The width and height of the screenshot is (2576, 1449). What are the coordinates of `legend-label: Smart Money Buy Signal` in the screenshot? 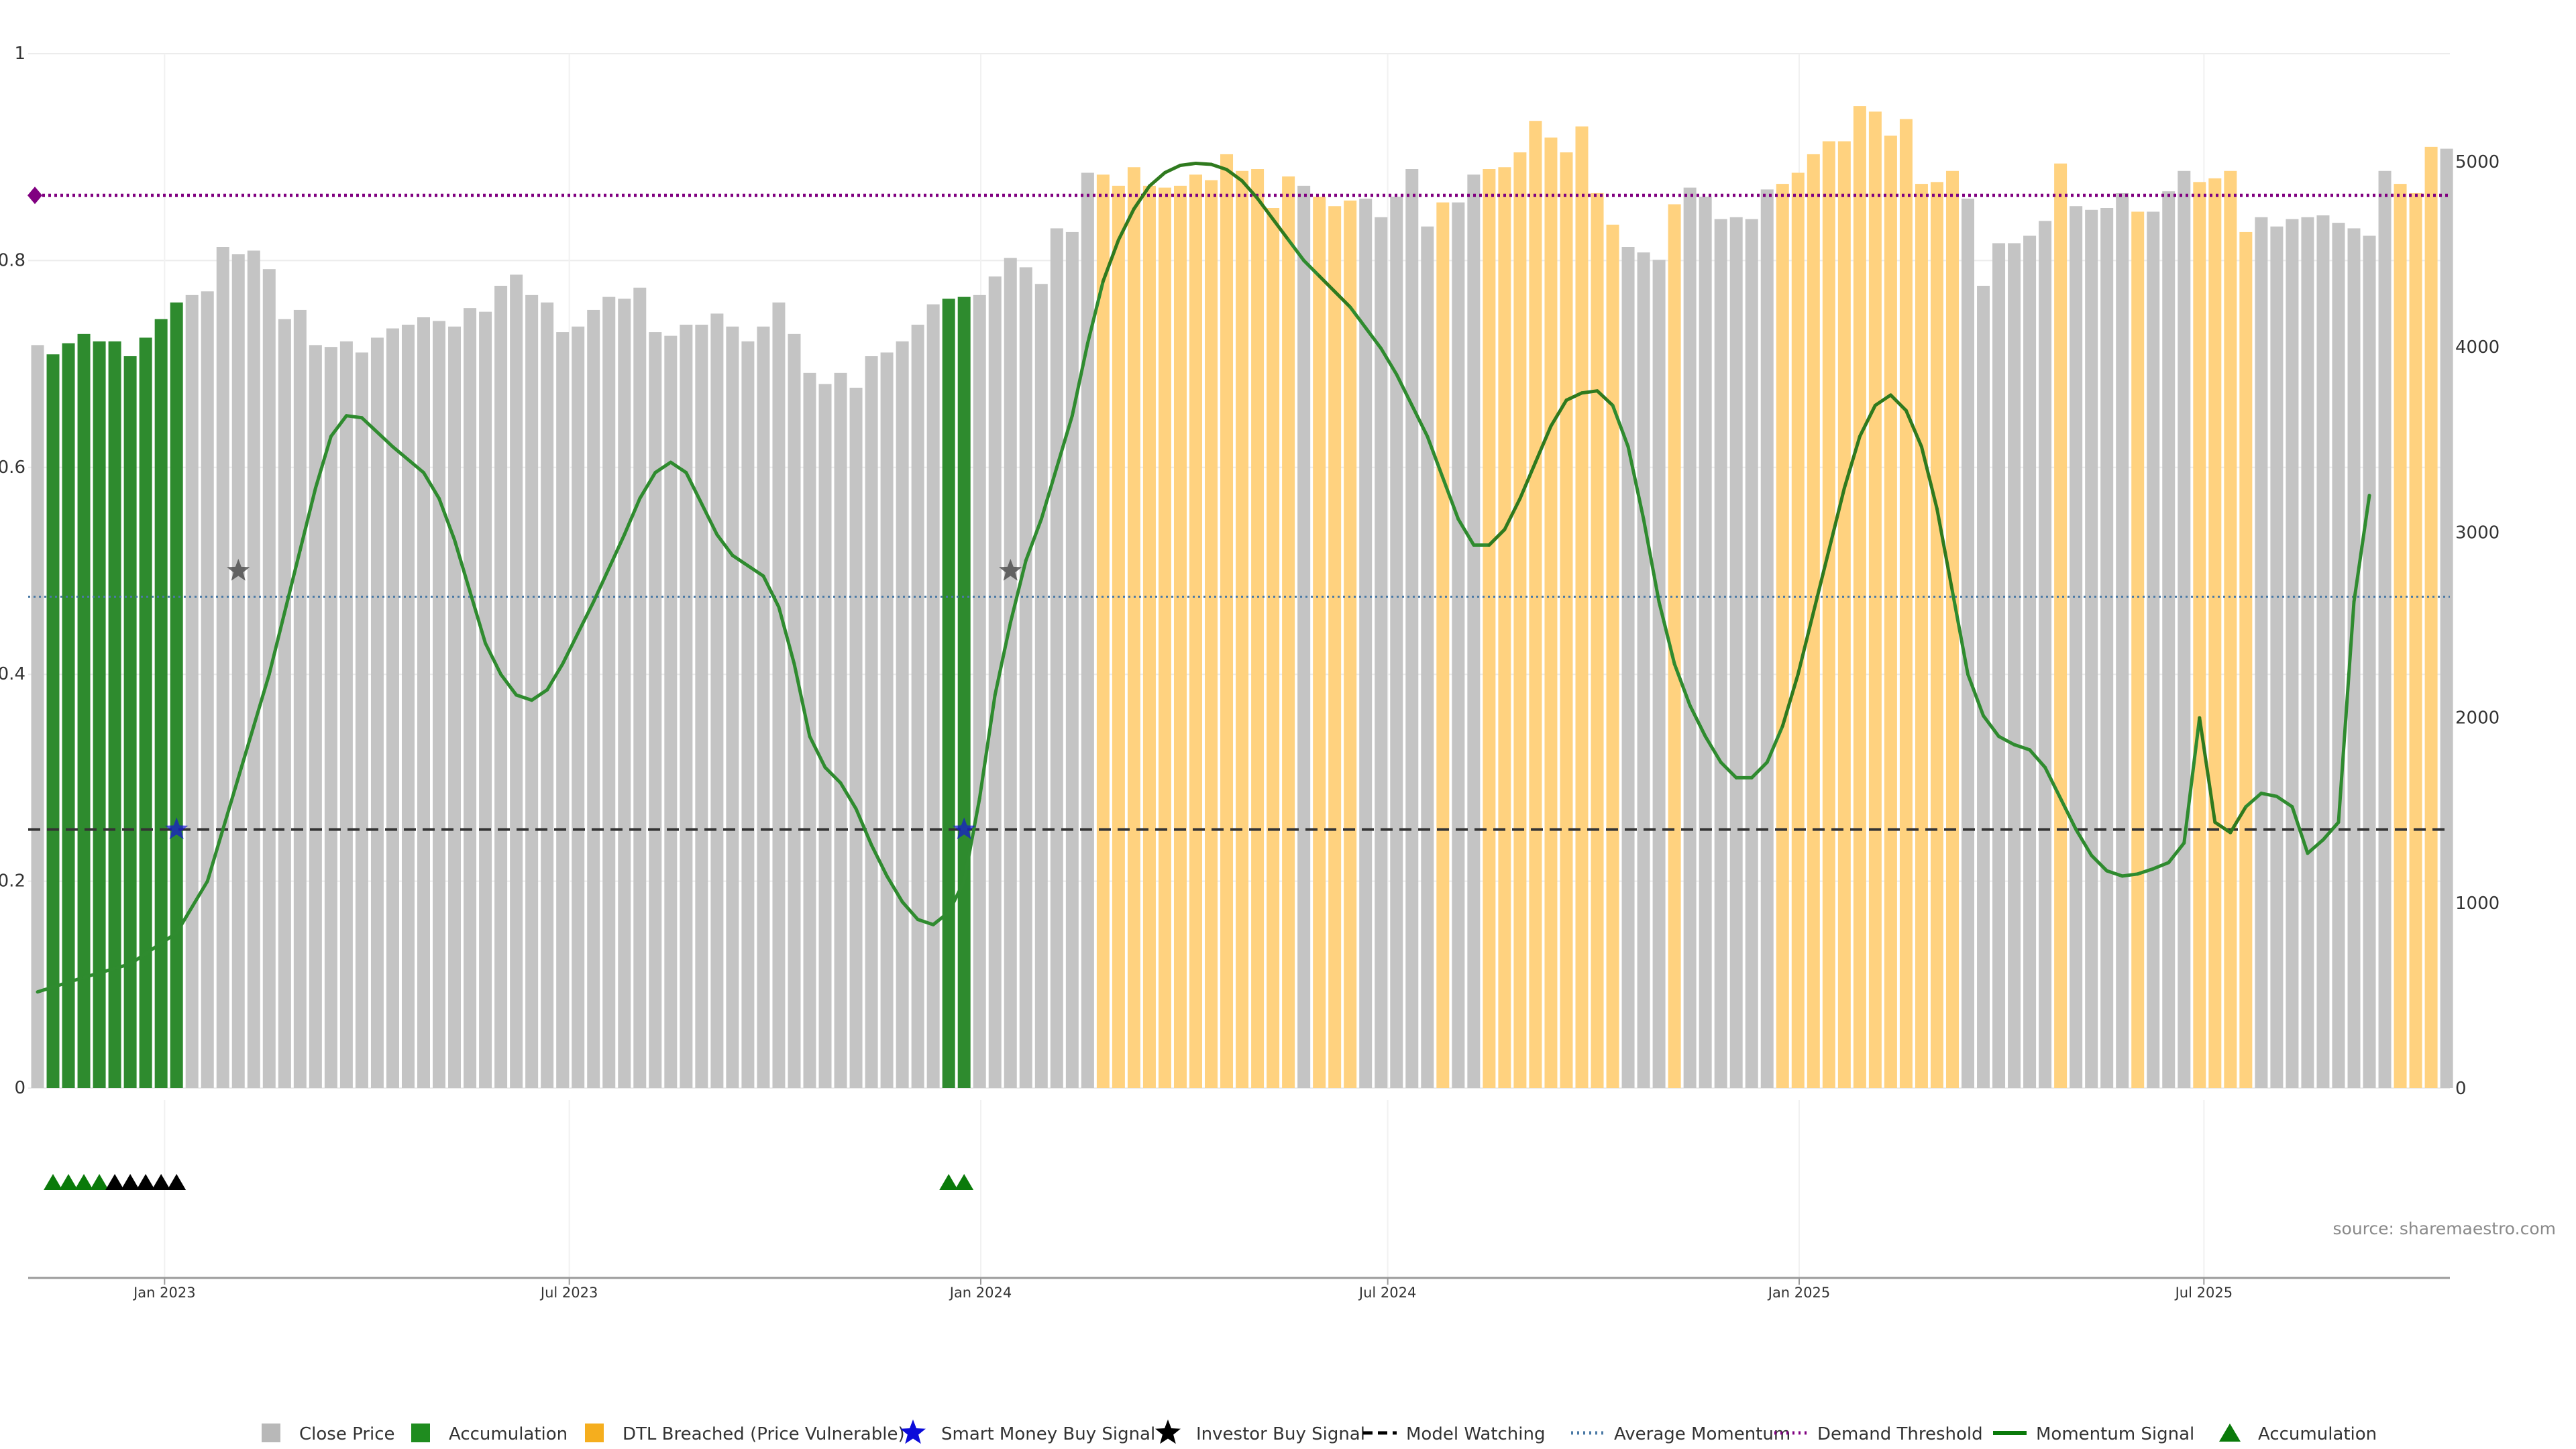 It's located at (1048, 1434).